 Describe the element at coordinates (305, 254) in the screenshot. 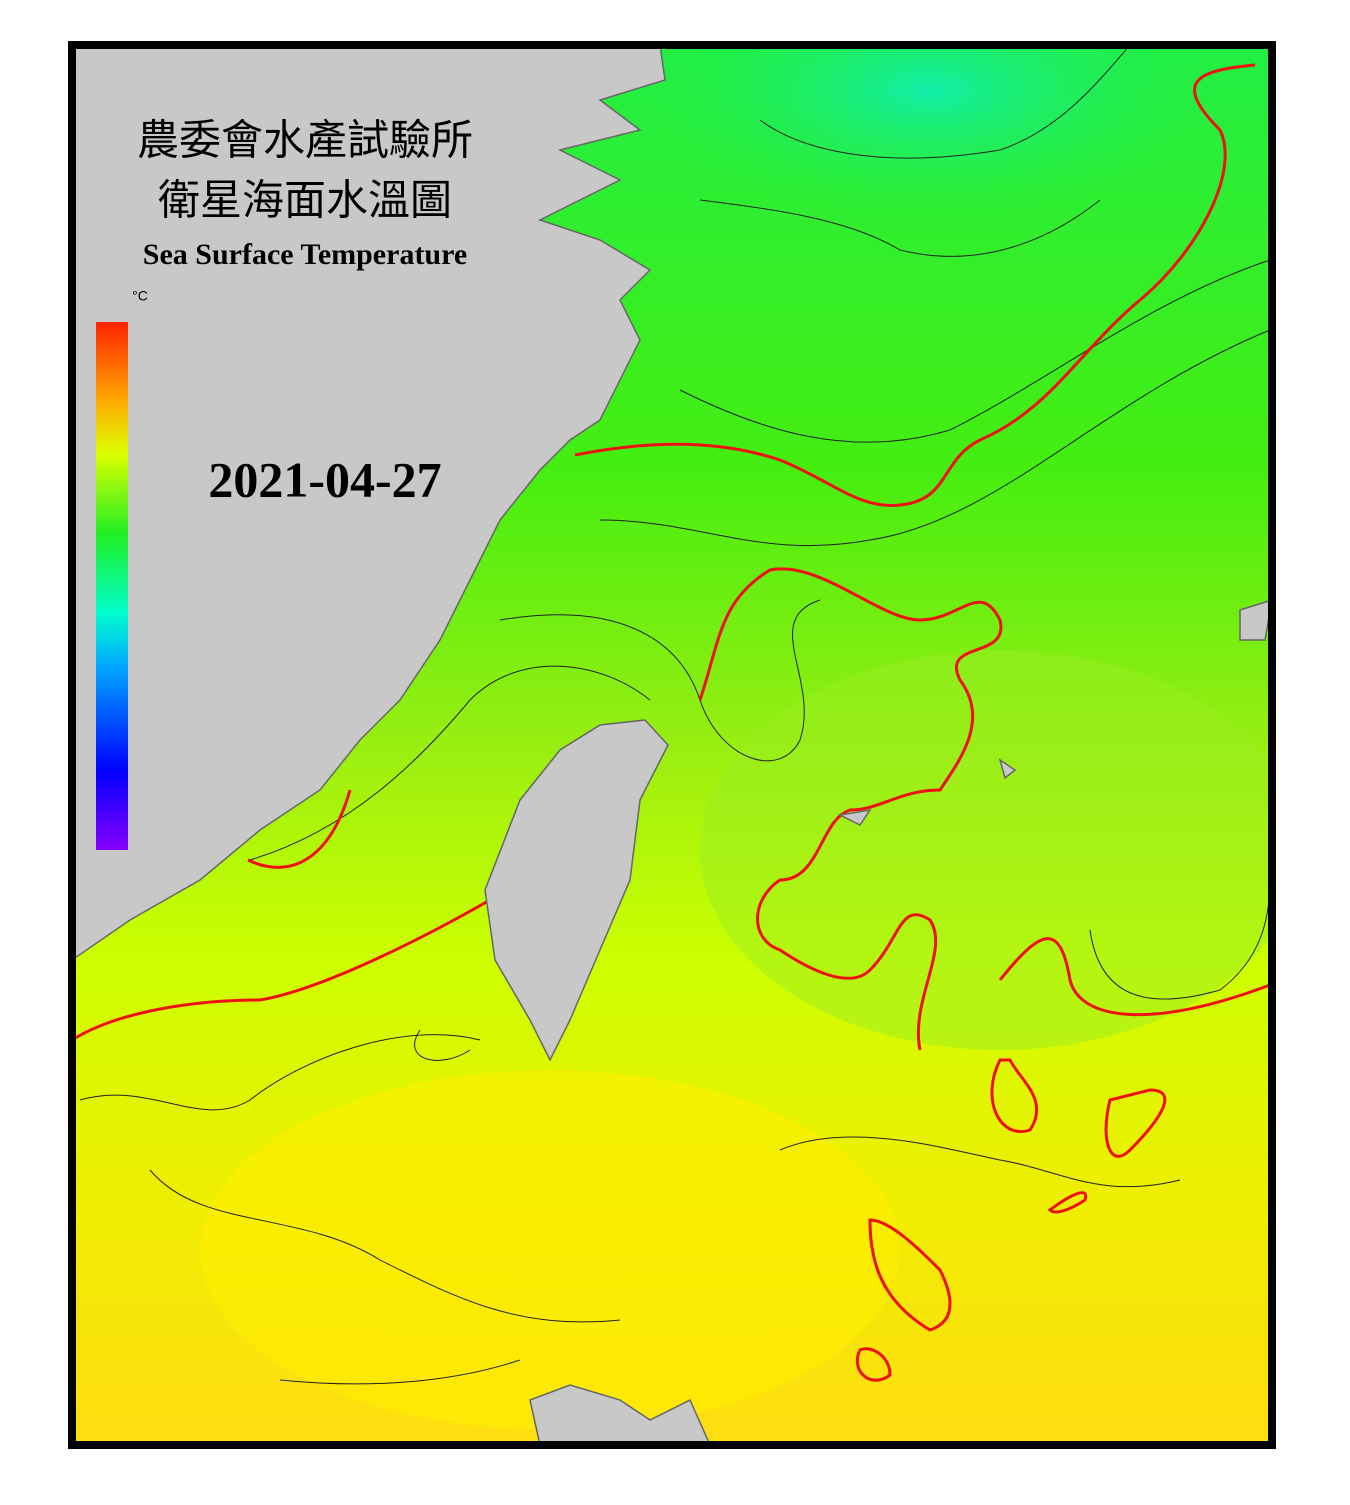

I see `title-en: Sea Surface Temperature` at that location.